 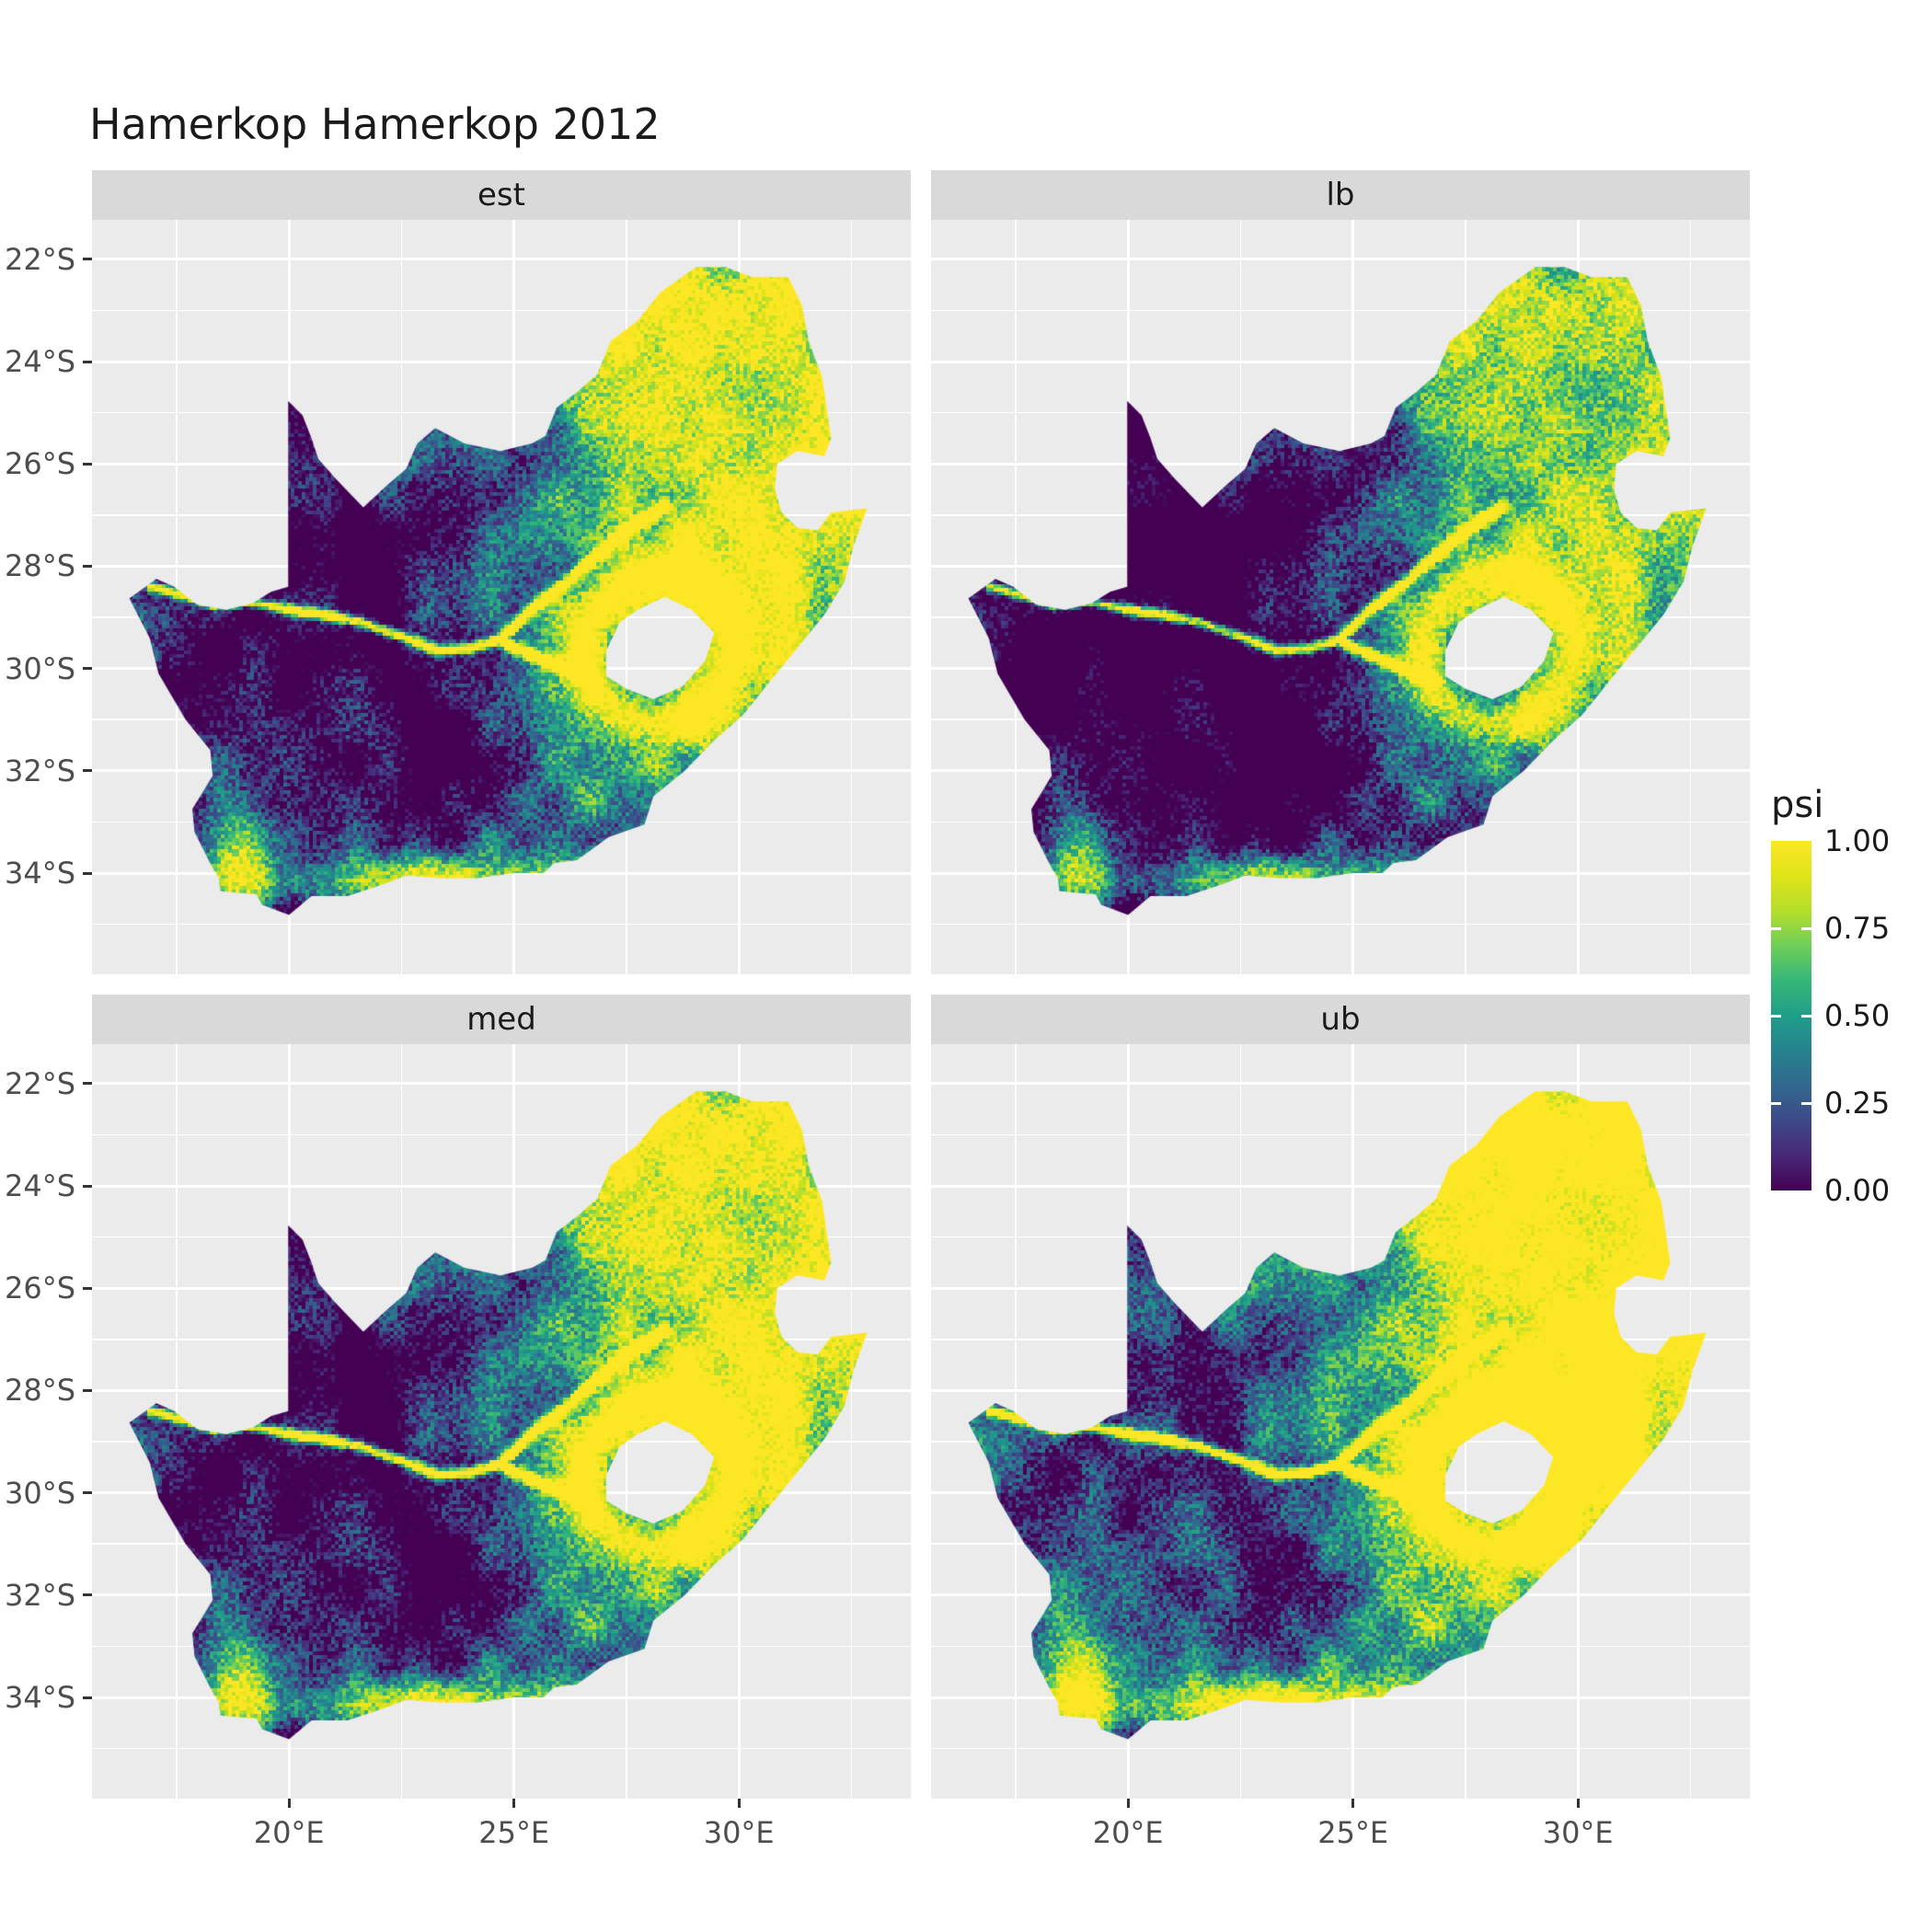 I want to click on legend-tick-label: 0.25, so click(x=1857, y=1103).